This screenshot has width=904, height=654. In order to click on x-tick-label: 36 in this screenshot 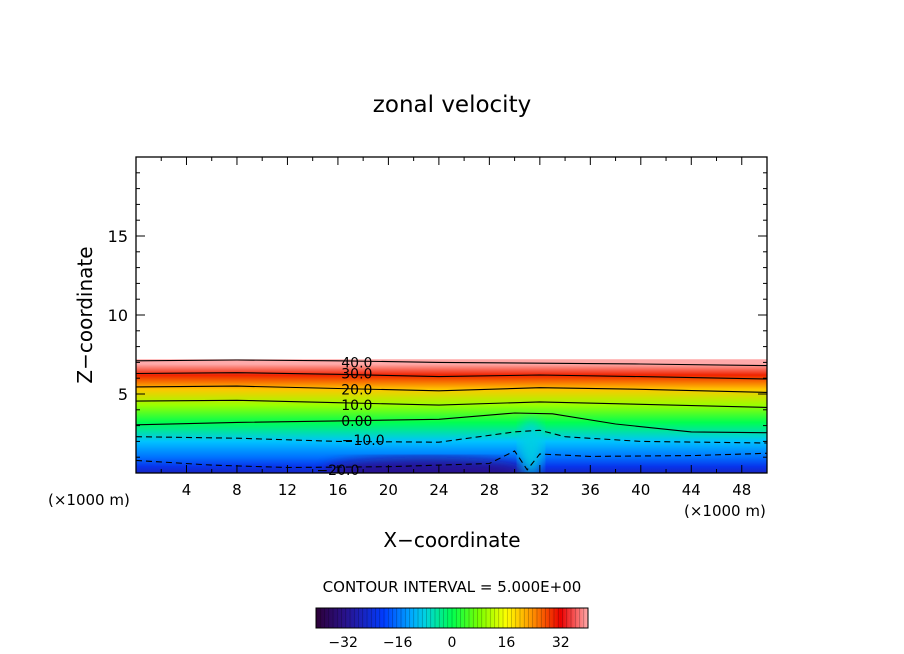, I will do `click(590, 490)`.